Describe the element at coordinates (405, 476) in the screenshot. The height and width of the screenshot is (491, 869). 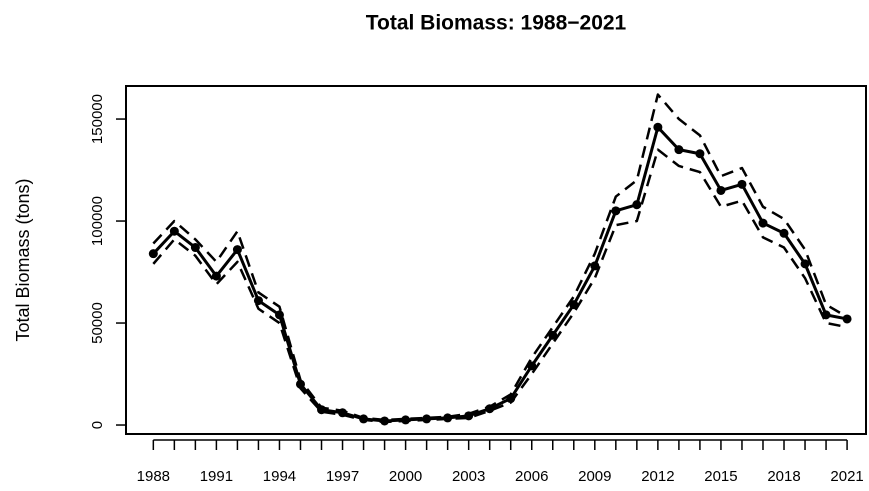
I see `x-tick-label: 2000` at that location.